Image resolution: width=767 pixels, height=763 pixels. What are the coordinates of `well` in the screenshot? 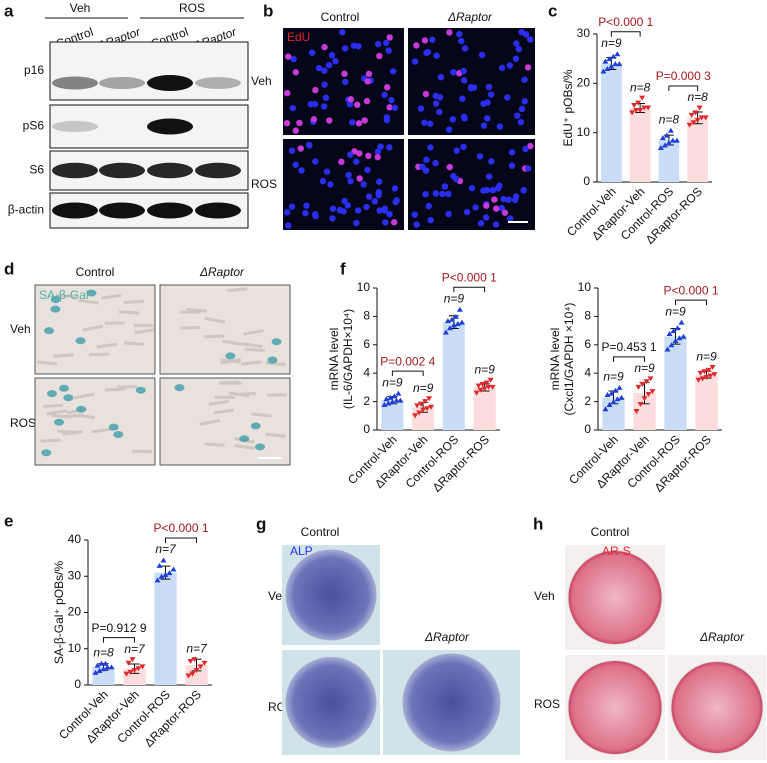 It's located at (451, 702).